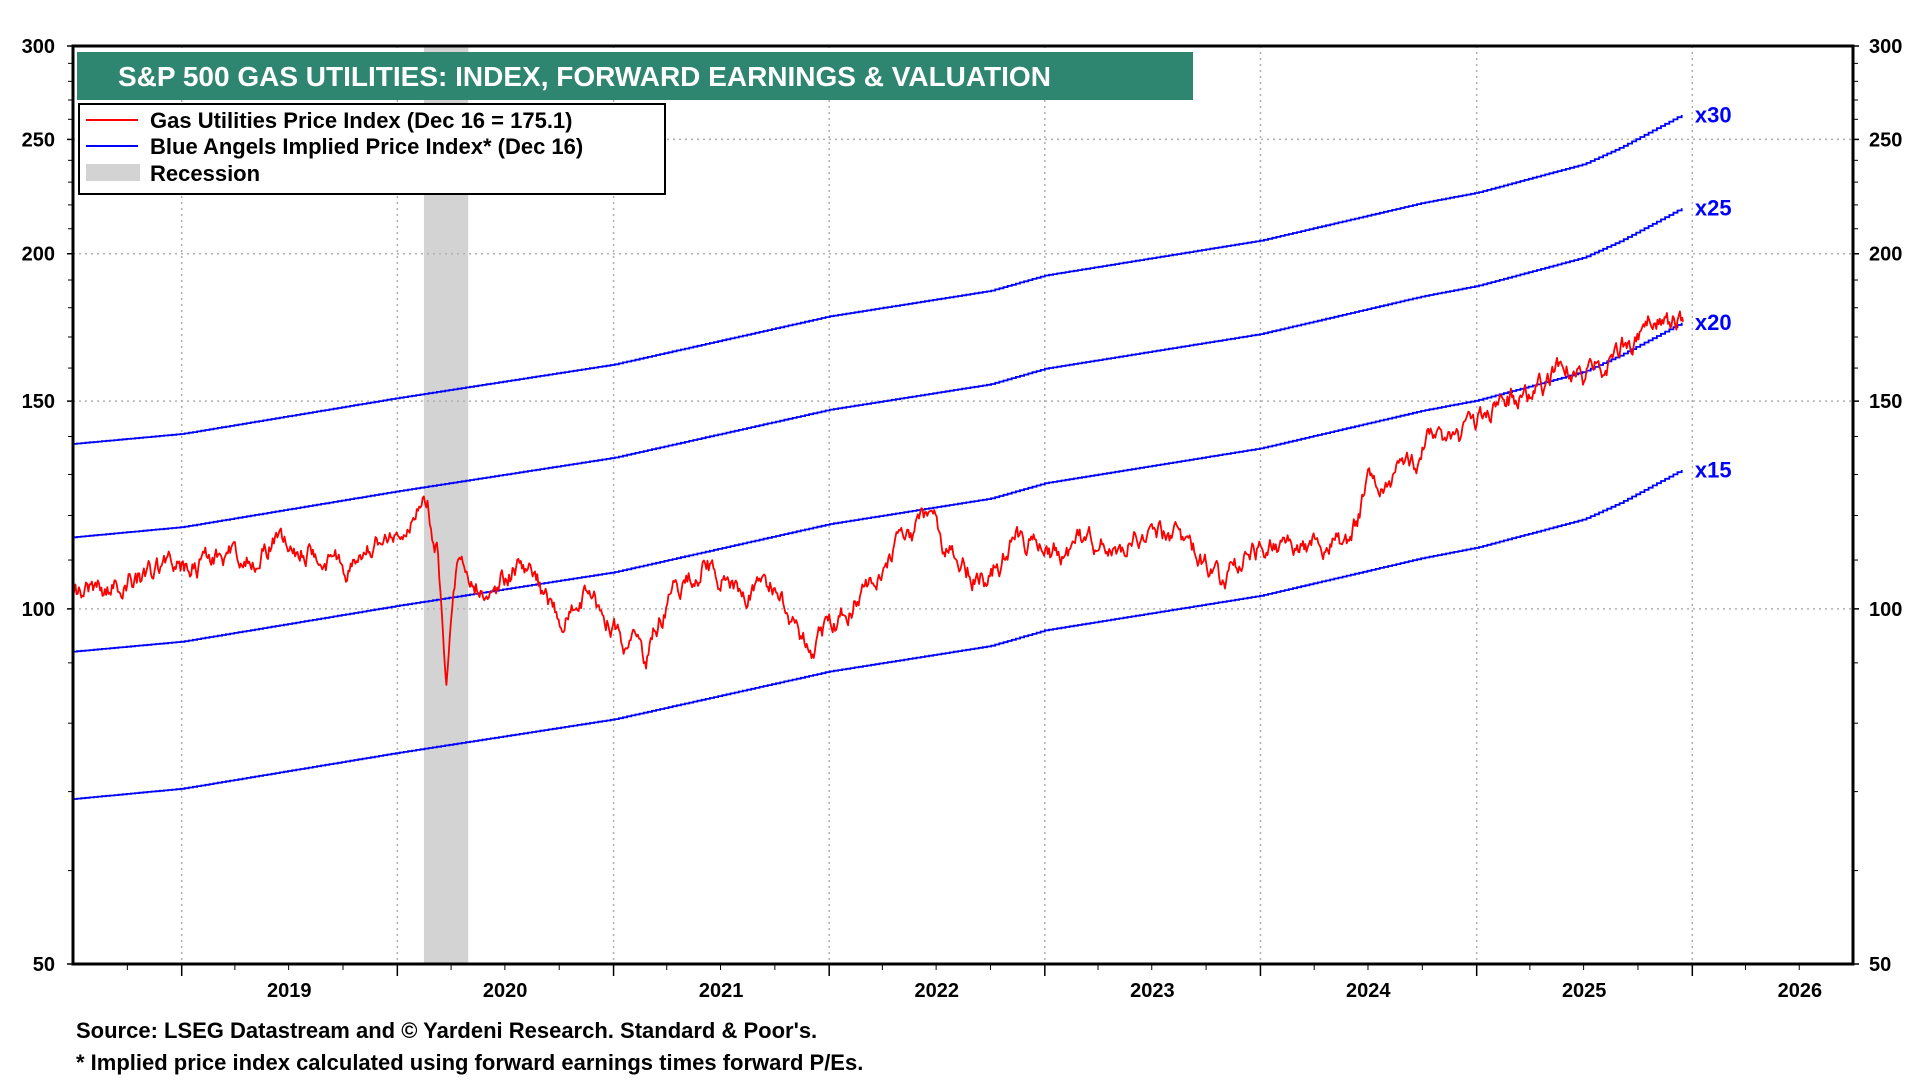 This screenshot has width=1920, height=1080. What do you see at coordinates (113, 172) in the screenshot?
I see `legend-swatch-recession` at bounding box center [113, 172].